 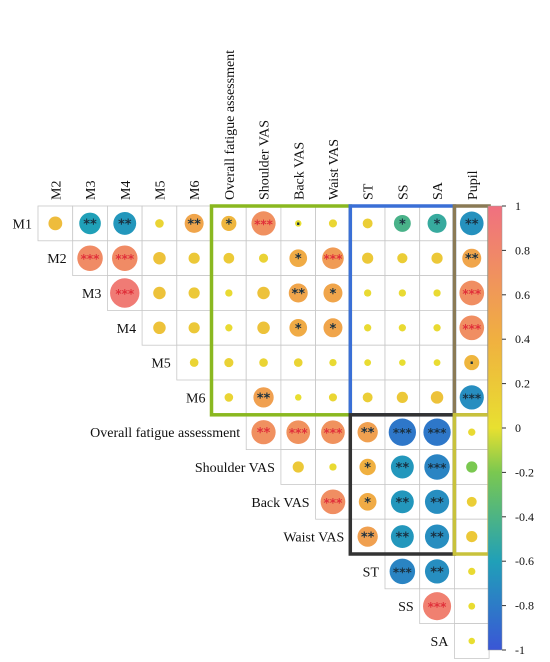 I want to click on corr-circle-m4-ss, so click(x=402, y=328).